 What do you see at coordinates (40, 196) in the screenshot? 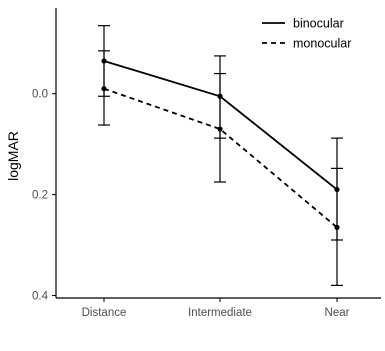
I see `y-tick-label: 0.2` at bounding box center [40, 196].